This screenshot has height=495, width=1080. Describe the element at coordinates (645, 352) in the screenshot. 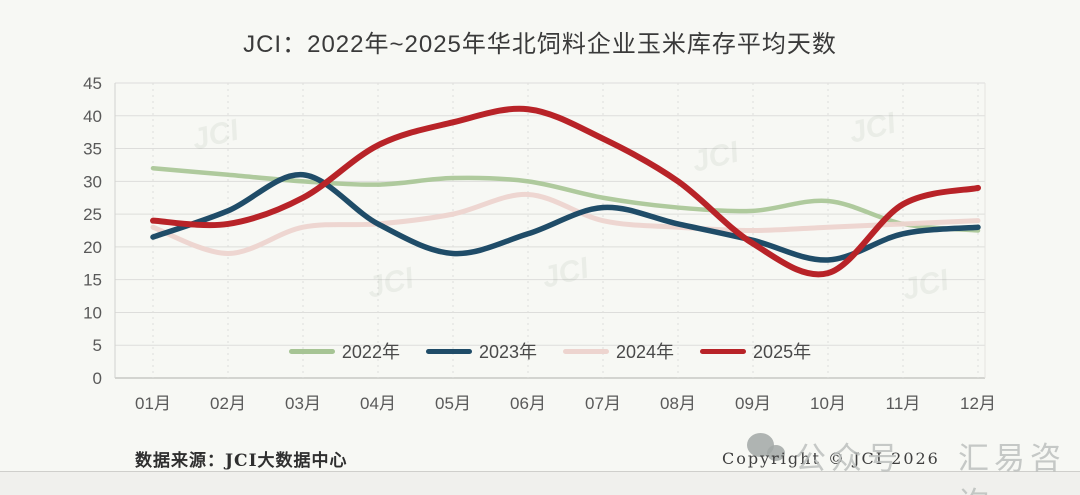

I see `legend-label: 2024年` at that location.